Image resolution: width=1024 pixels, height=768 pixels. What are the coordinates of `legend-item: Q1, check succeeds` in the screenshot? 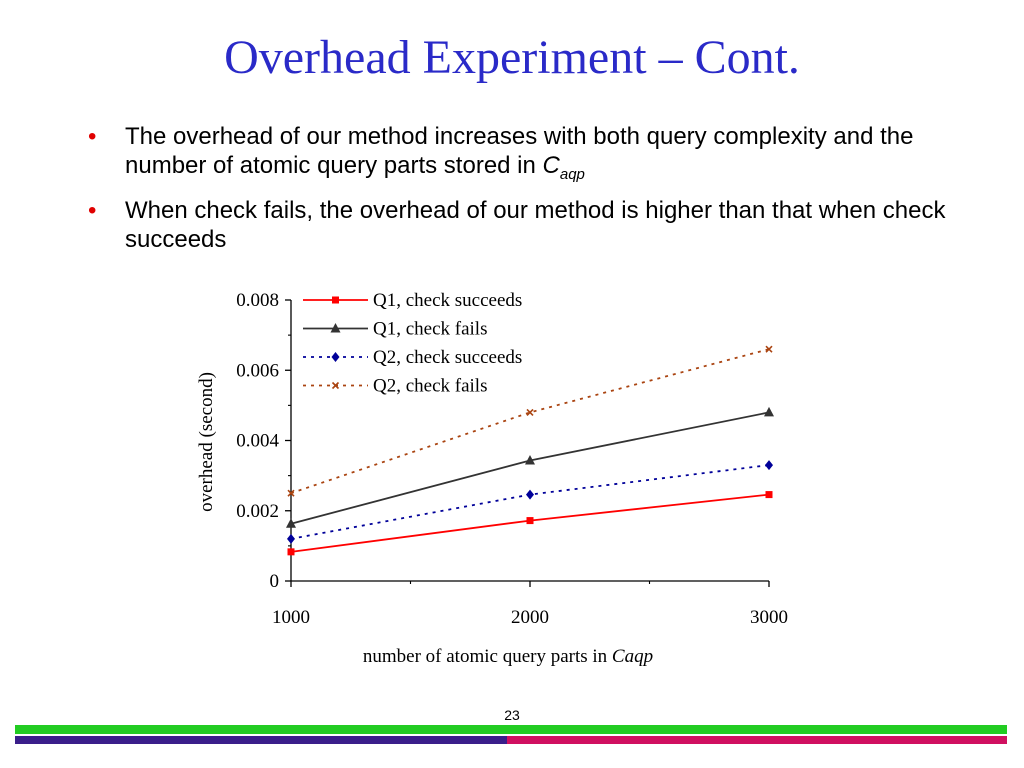 It's located at (412, 300).